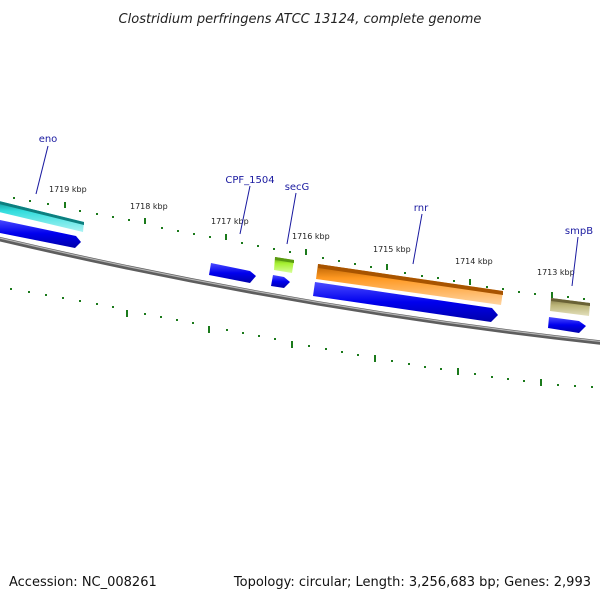 Image resolution: width=600 pixels, height=600 pixels. I want to click on tick-label-1715: 1715 kbp, so click(392, 249).